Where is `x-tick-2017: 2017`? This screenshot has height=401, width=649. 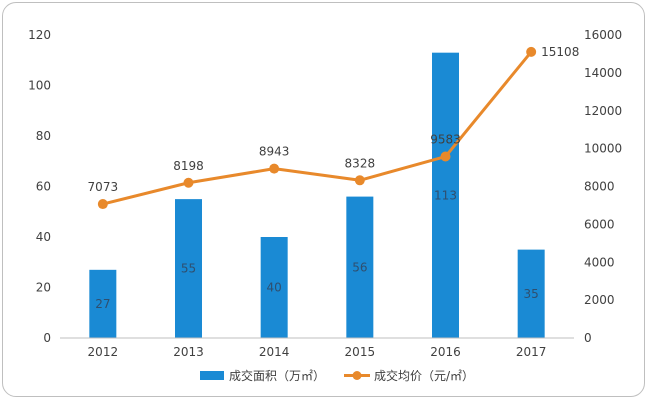 x-tick-2017: 2017 is located at coordinates (531, 352).